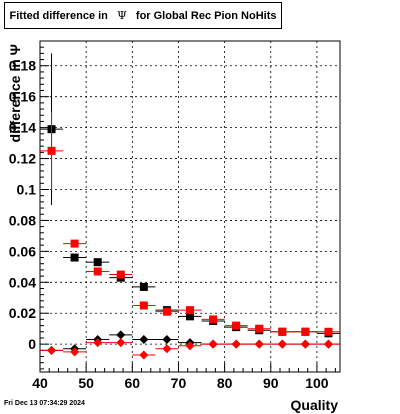  What do you see at coordinates (179, 383) in the screenshot?
I see `x-tick-label: 70` at bounding box center [179, 383].